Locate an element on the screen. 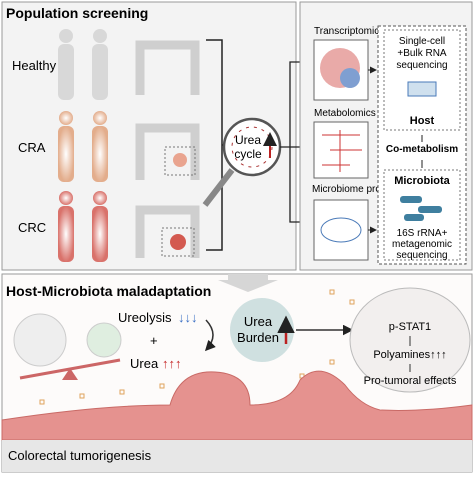 The width and height of the screenshot is (474, 479). method-text: Single-cell is located at coordinates (422, 41).